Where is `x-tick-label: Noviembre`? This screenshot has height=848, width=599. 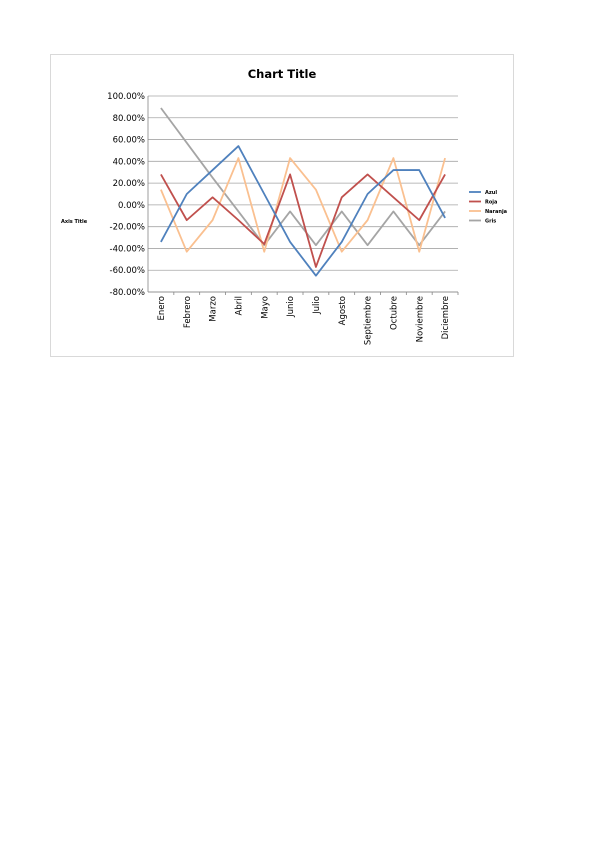 x-tick-label: Noviembre is located at coordinates (420, 319).